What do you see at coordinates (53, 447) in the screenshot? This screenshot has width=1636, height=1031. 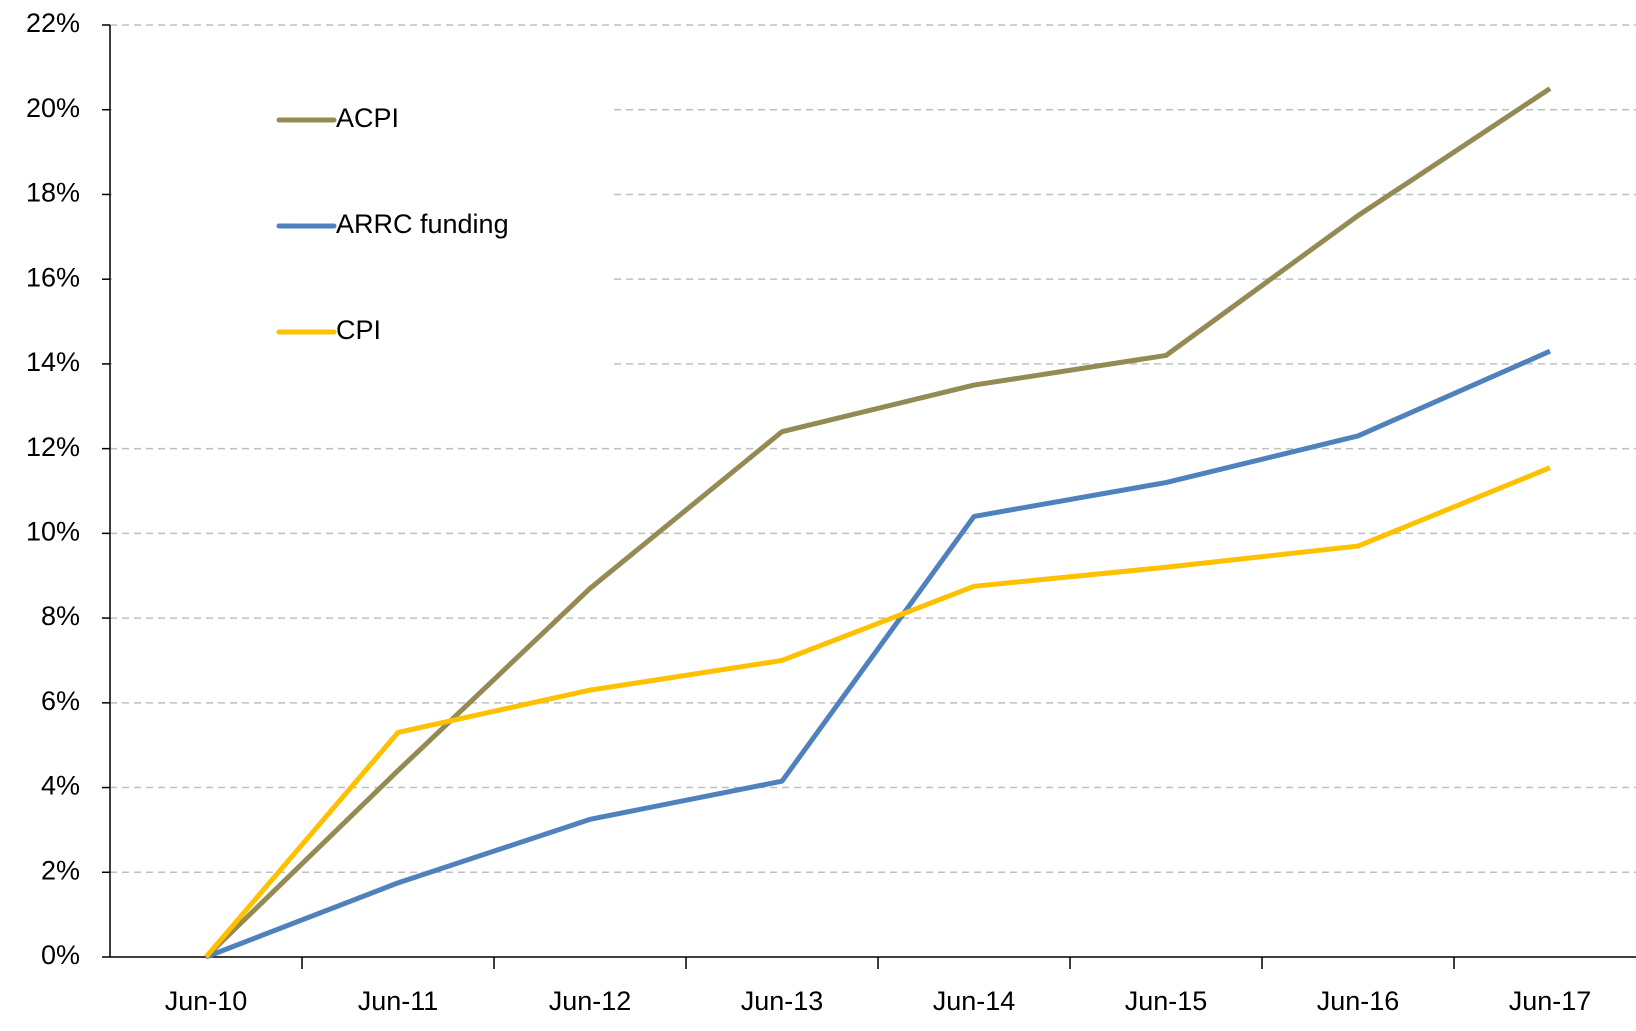 I see `y-tick-label: 12%` at bounding box center [53, 447].